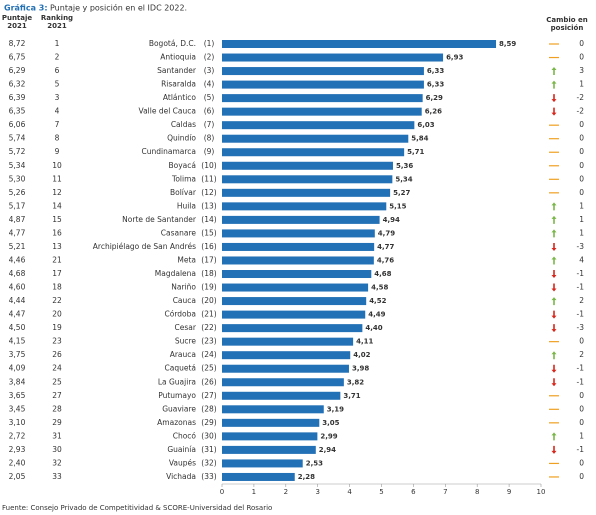  What do you see at coordinates (57, 192) in the screenshot?
I see `ranking-2021: 12` at bounding box center [57, 192].